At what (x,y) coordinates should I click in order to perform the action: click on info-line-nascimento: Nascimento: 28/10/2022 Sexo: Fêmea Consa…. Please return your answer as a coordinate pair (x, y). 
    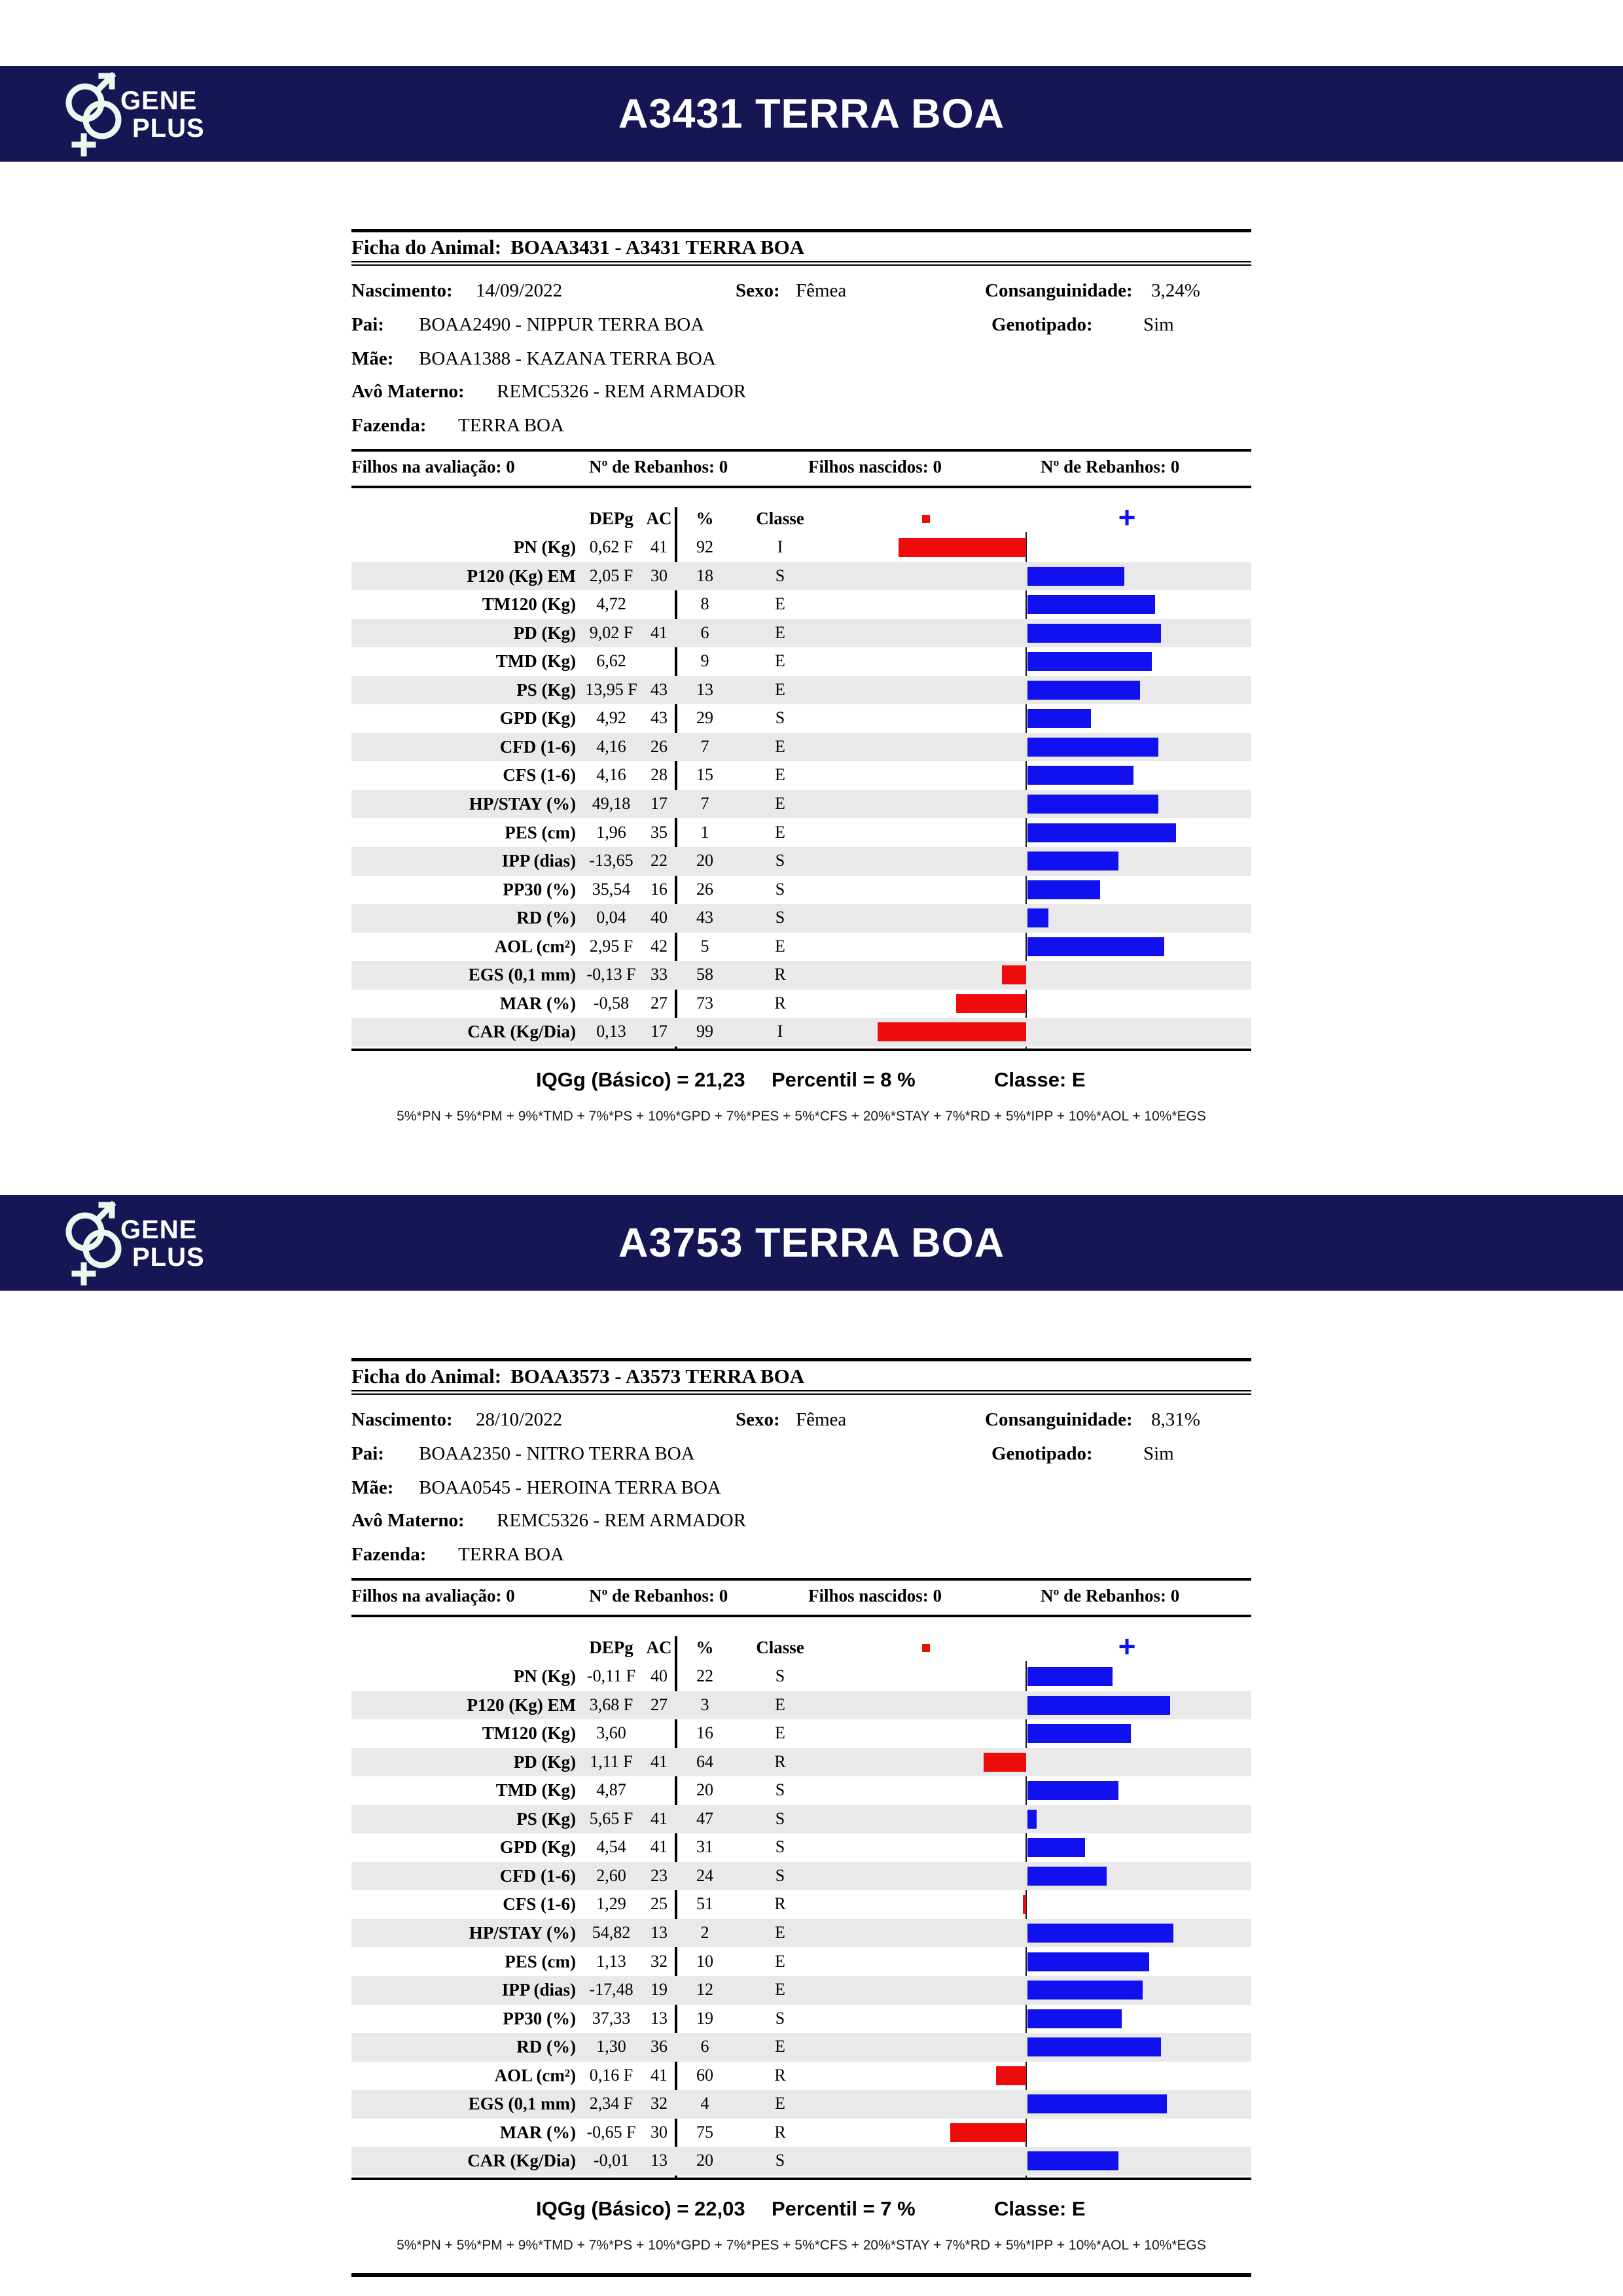
    Looking at the image, I should click on (801, 1421).